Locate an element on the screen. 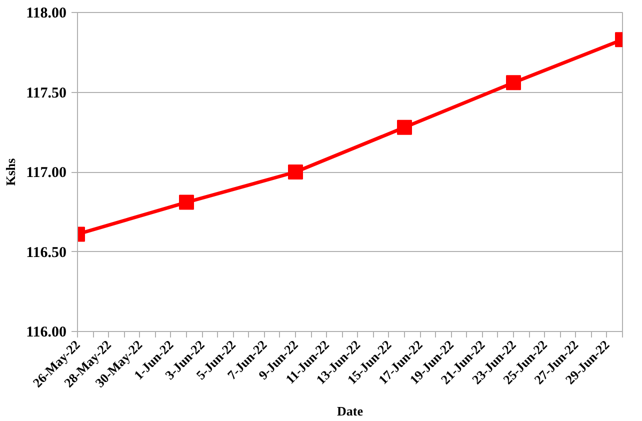  x-axis-title: Date is located at coordinates (350, 410).